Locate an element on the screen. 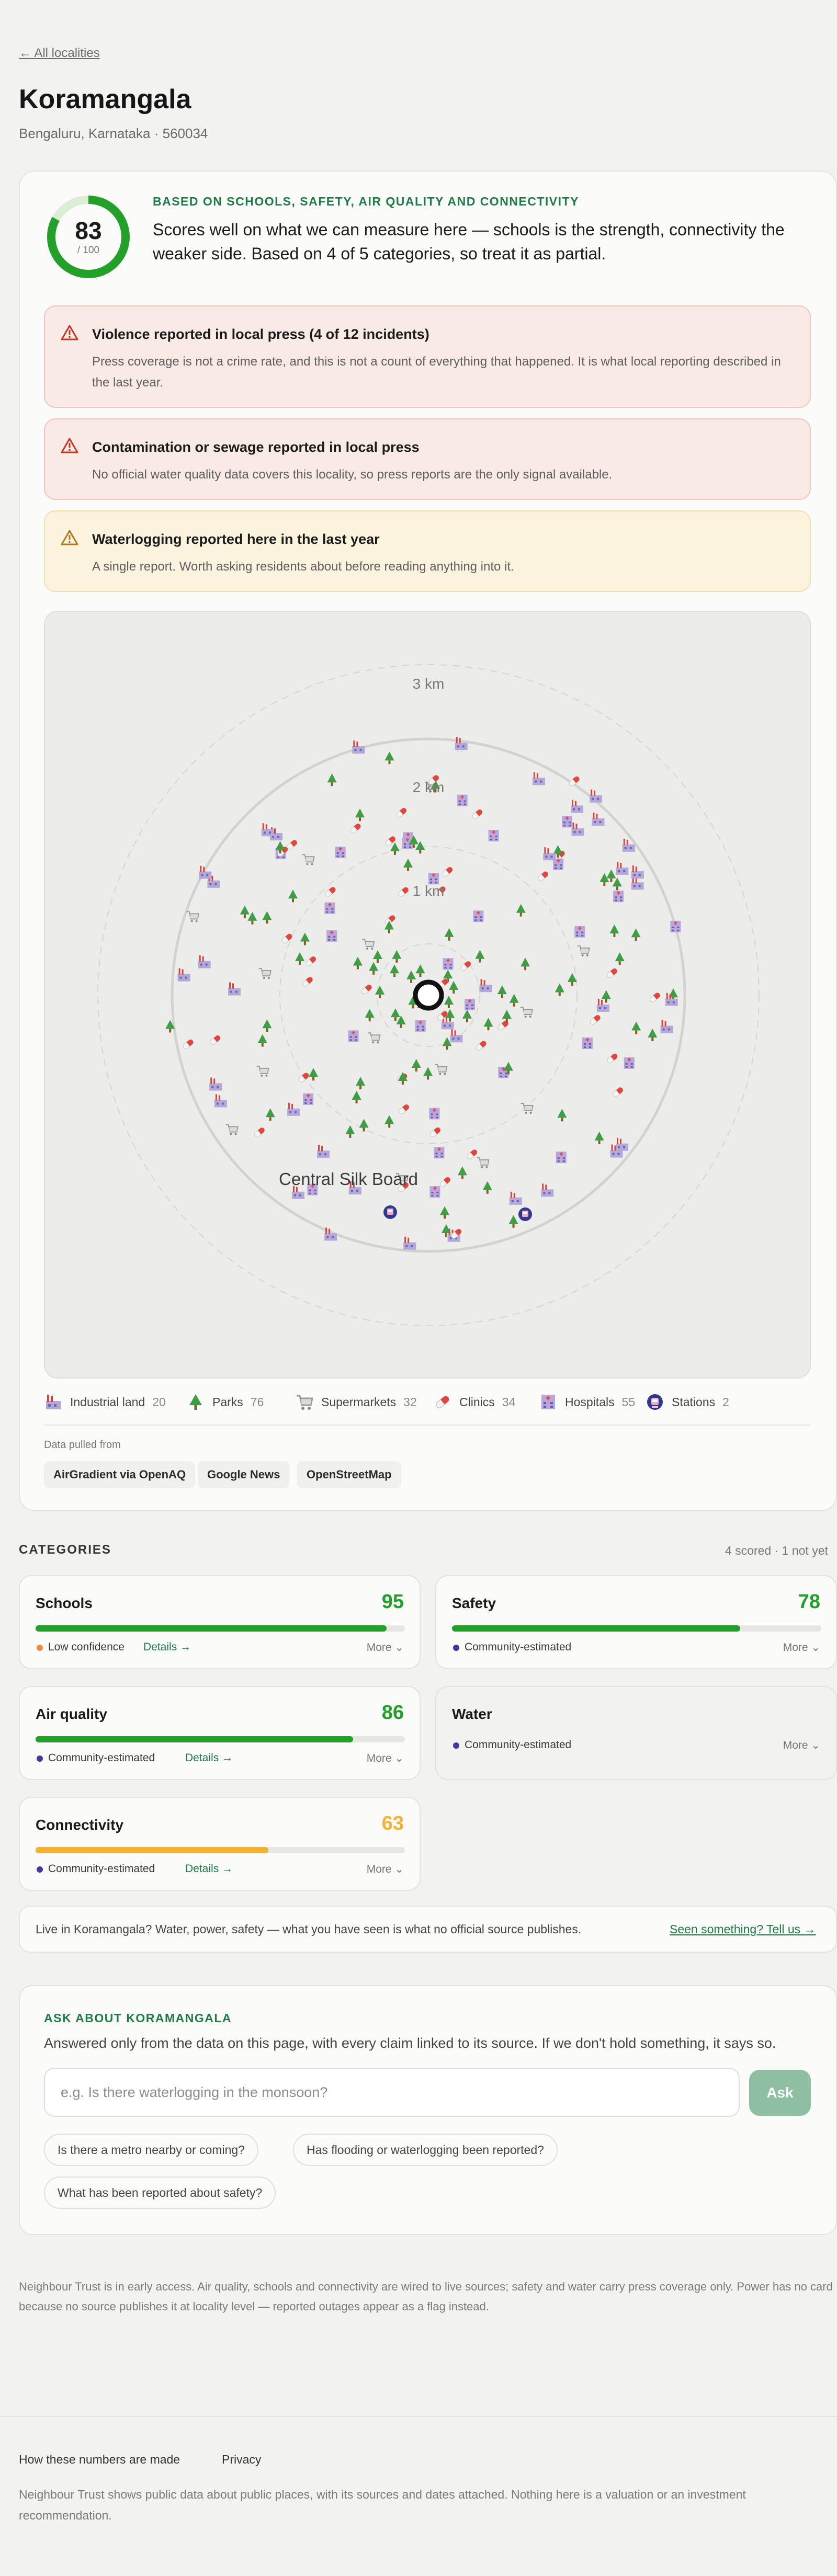  back-to-localities-link: ← All localities is located at coordinates (59, 53).